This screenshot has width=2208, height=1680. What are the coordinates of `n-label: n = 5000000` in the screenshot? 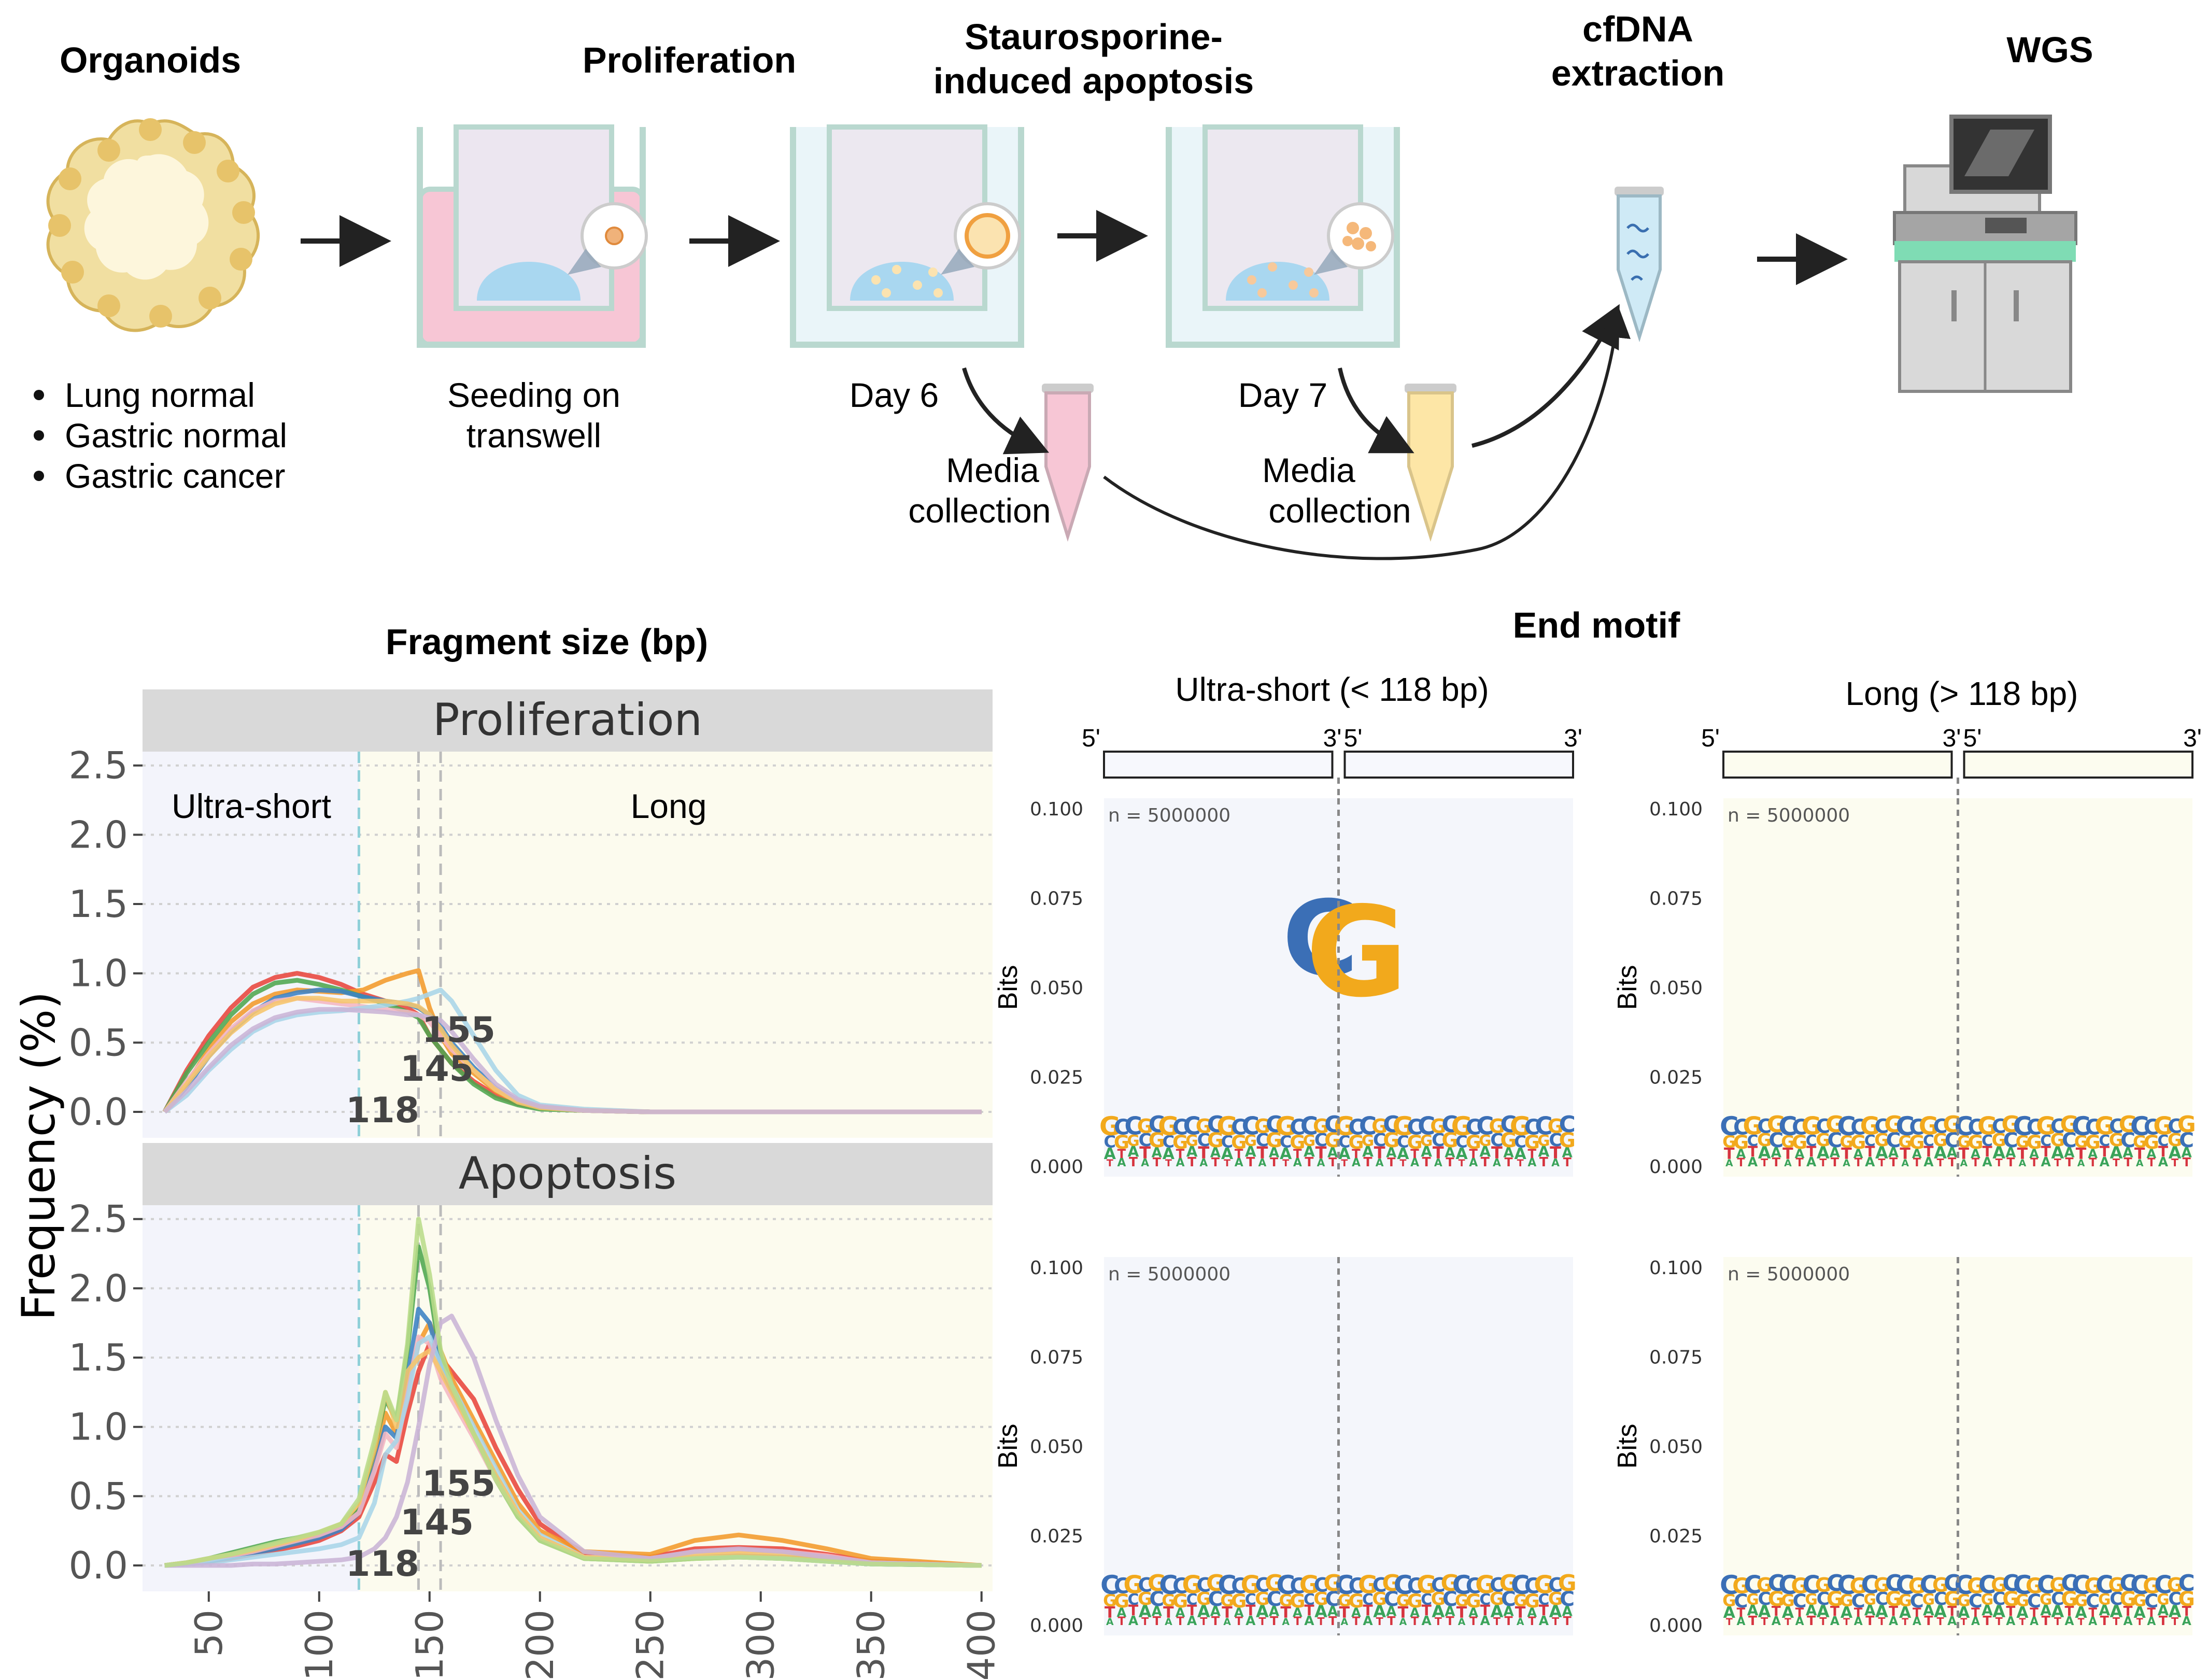 It's located at (1789, 816).